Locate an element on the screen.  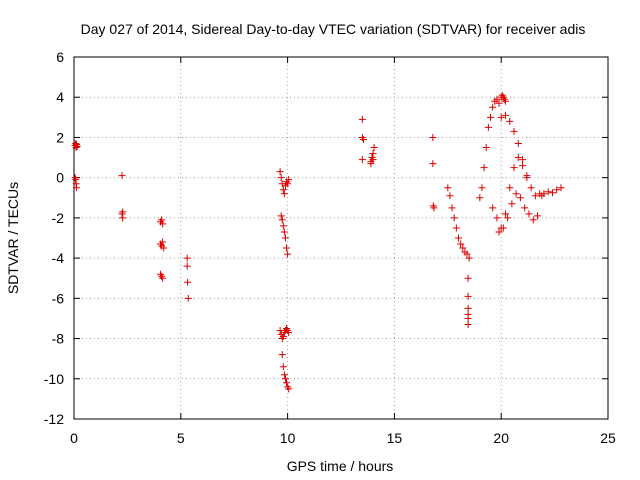
y-tick-label: -4 is located at coordinates (58, 258).